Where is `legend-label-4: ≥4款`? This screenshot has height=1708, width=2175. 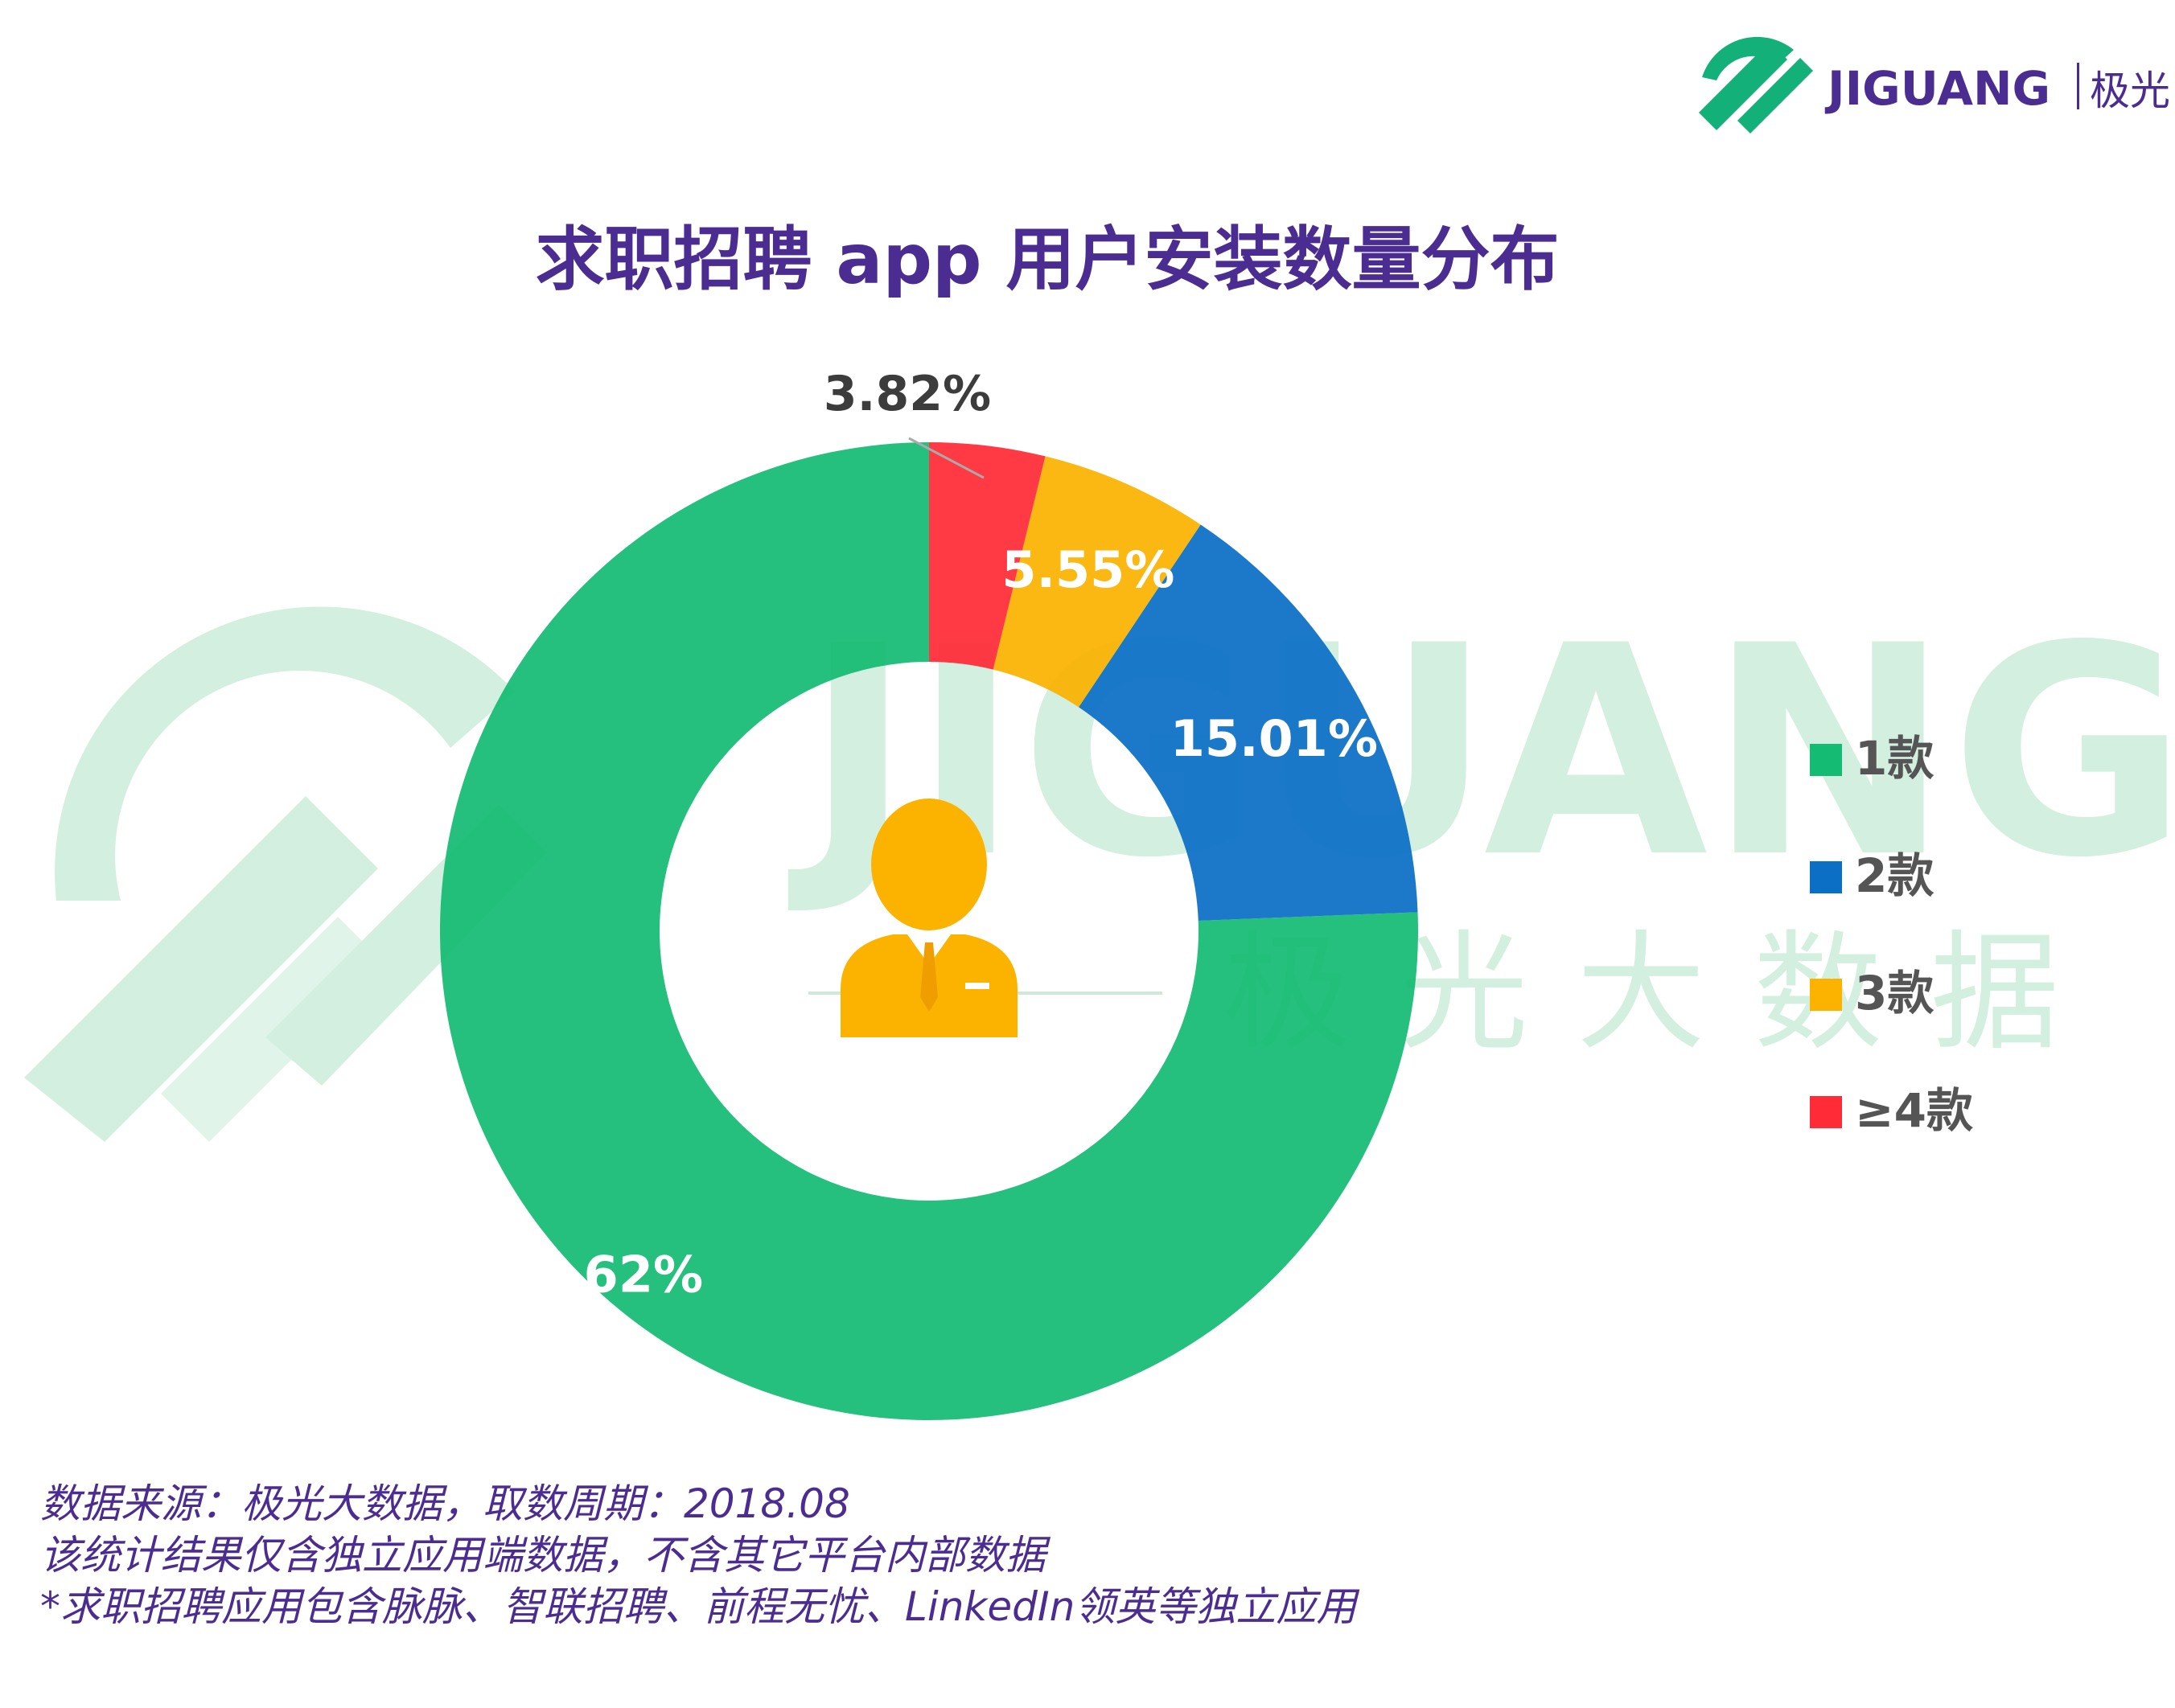
legend-label-4: ≥4款 is located at coordinates (1914, 1110).